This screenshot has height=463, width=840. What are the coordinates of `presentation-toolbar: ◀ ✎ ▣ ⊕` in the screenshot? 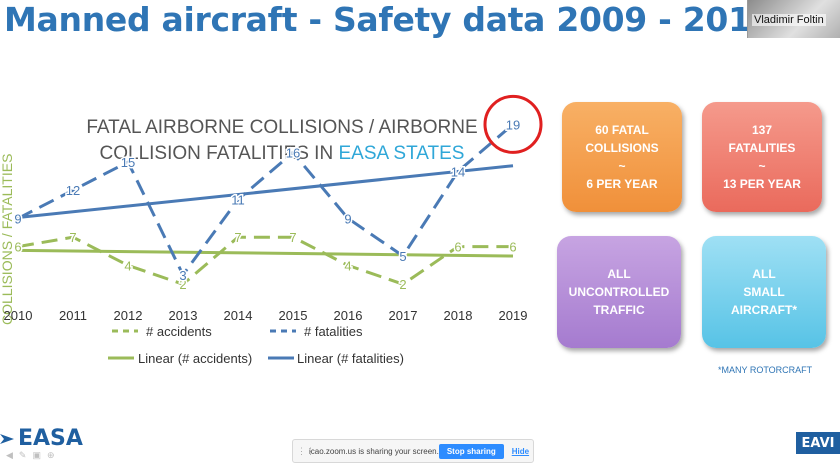 It's located at (30, 455).